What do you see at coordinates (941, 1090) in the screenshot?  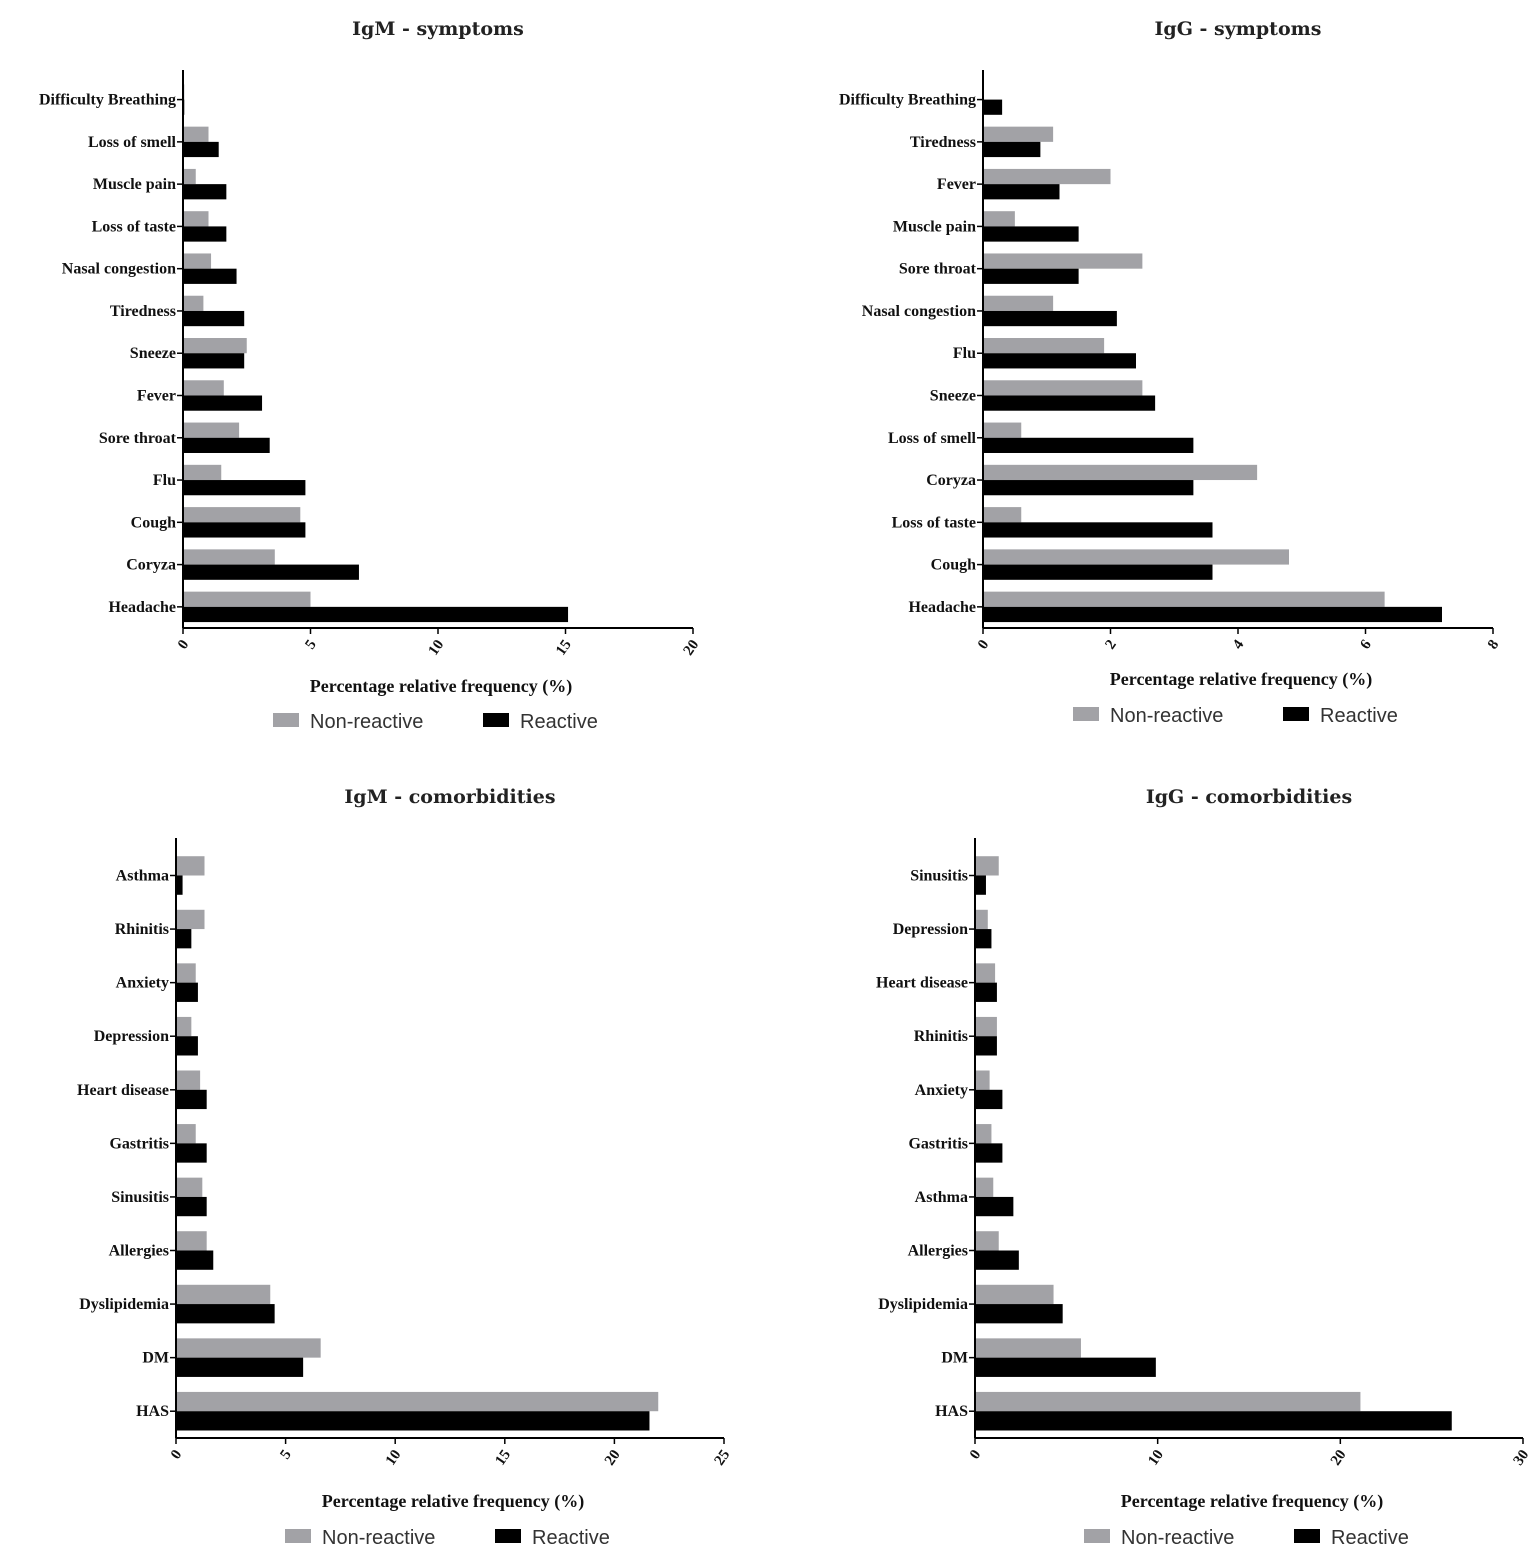 I see `category-label-anxiety: Anxiety` at bounding box center [941, 1090].